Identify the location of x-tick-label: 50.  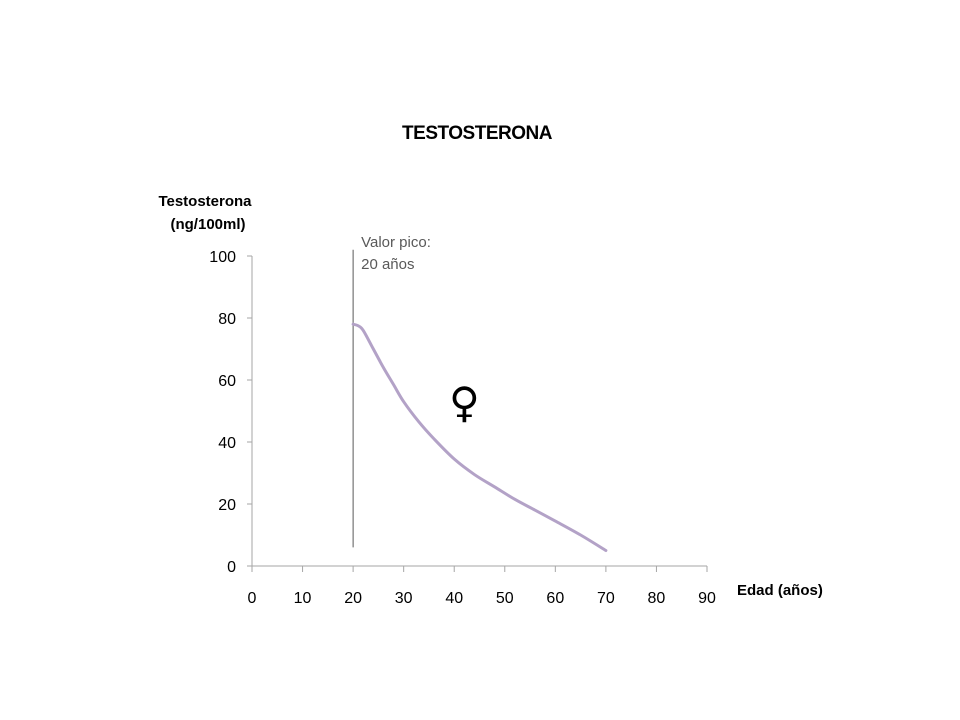
(505, 598).